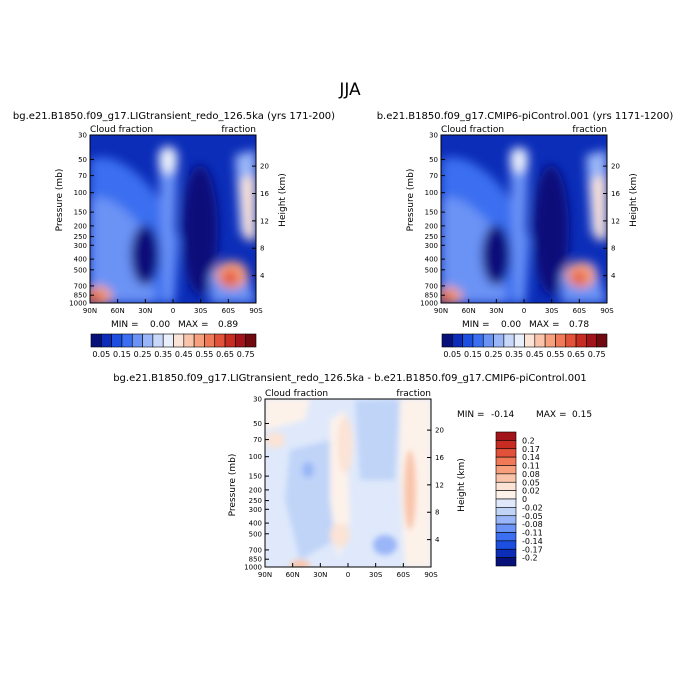  I want to click on page-title: JJA, so click(349, 90).